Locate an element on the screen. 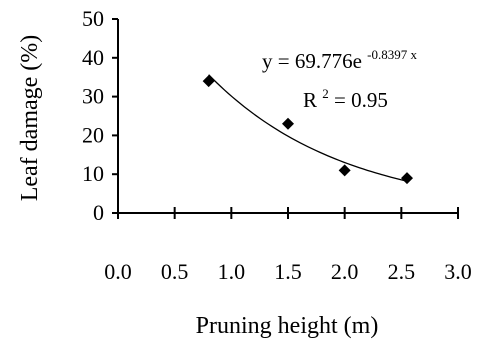  trendline-equation: y = 69.776e -0.8397 x is located at coordinates (340, 60).